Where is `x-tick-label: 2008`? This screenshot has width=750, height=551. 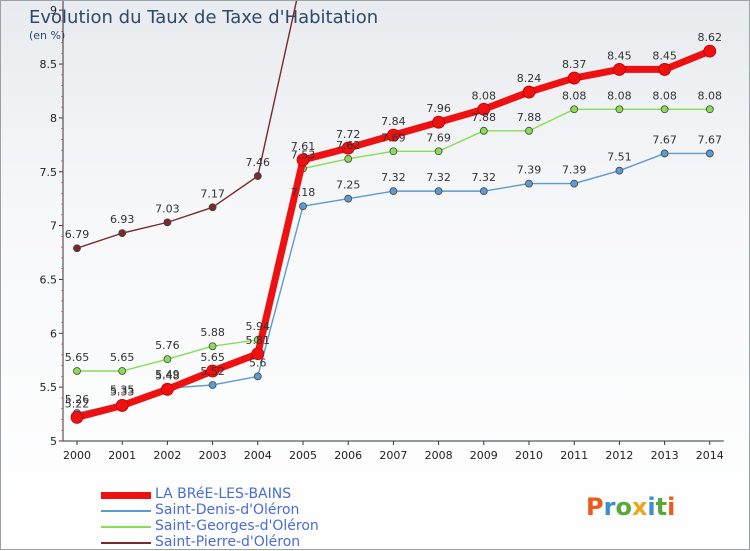 x-tick-label: 2008 is located at coordinates (439, 455).